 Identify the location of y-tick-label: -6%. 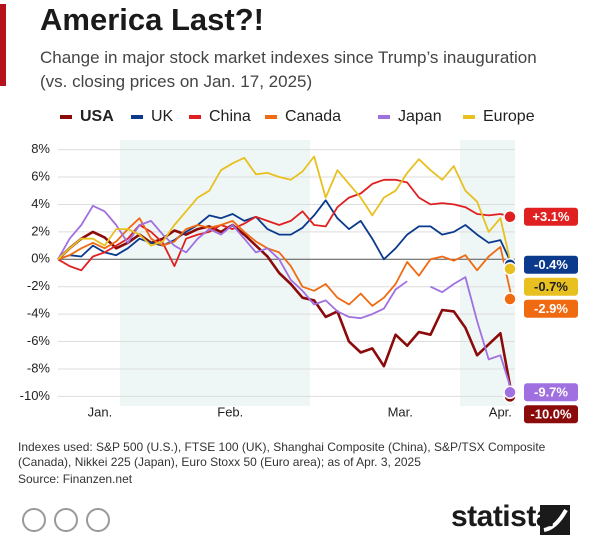
(39, 340).